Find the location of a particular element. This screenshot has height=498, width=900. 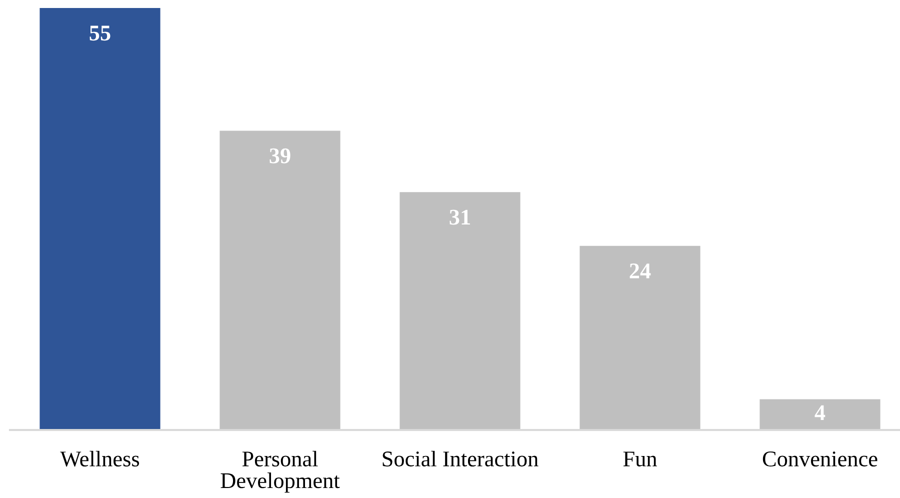

x-tick-label: Wellness is located at coordinates (100, 458).